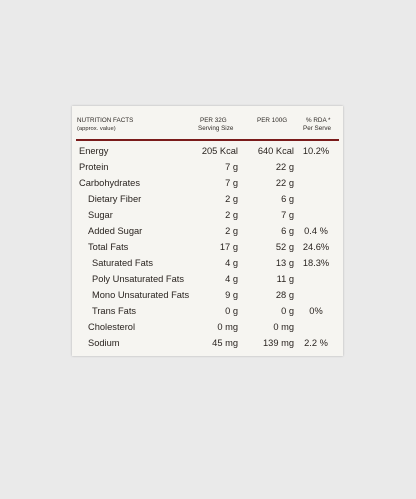  Describe the element at coordinates (318, 120) in the screenshot. I see `col-rda-heading: % RDA *` at that location.